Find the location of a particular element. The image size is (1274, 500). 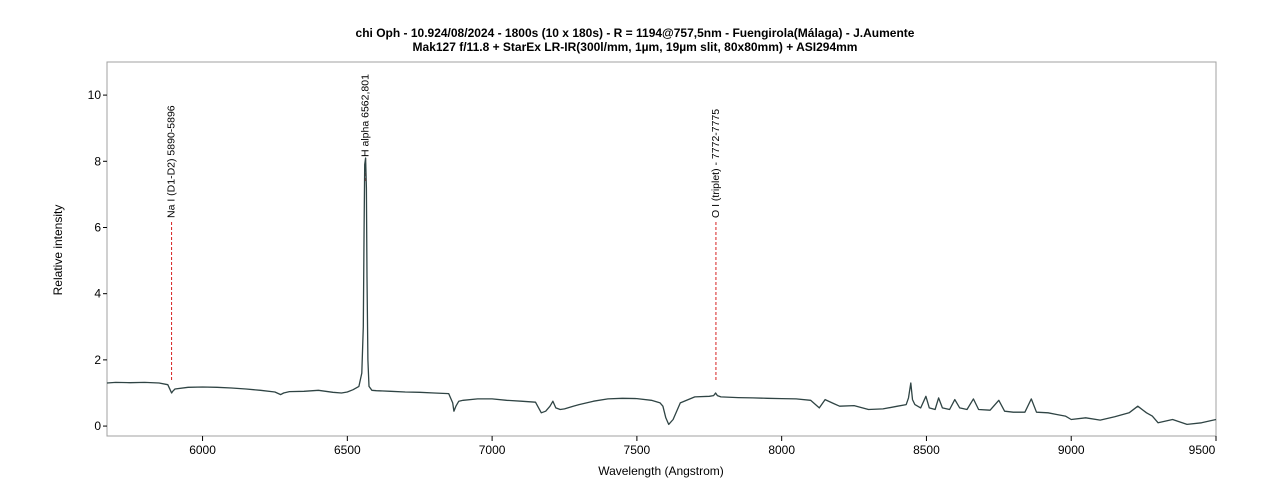

x-tick-label: 6000 is located at coordinates (202, 450).